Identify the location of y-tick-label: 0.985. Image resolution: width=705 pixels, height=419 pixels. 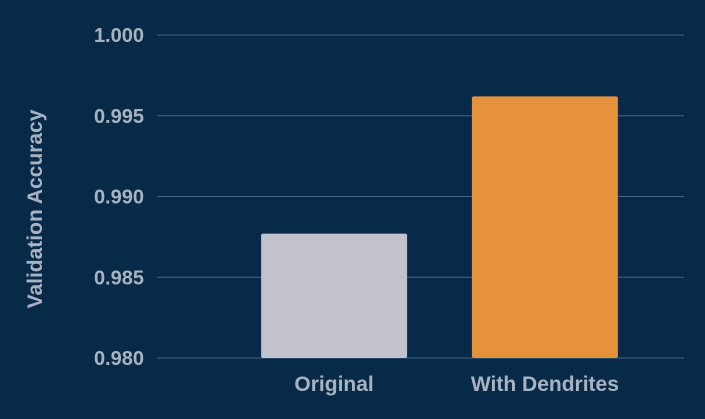
(119, 278).